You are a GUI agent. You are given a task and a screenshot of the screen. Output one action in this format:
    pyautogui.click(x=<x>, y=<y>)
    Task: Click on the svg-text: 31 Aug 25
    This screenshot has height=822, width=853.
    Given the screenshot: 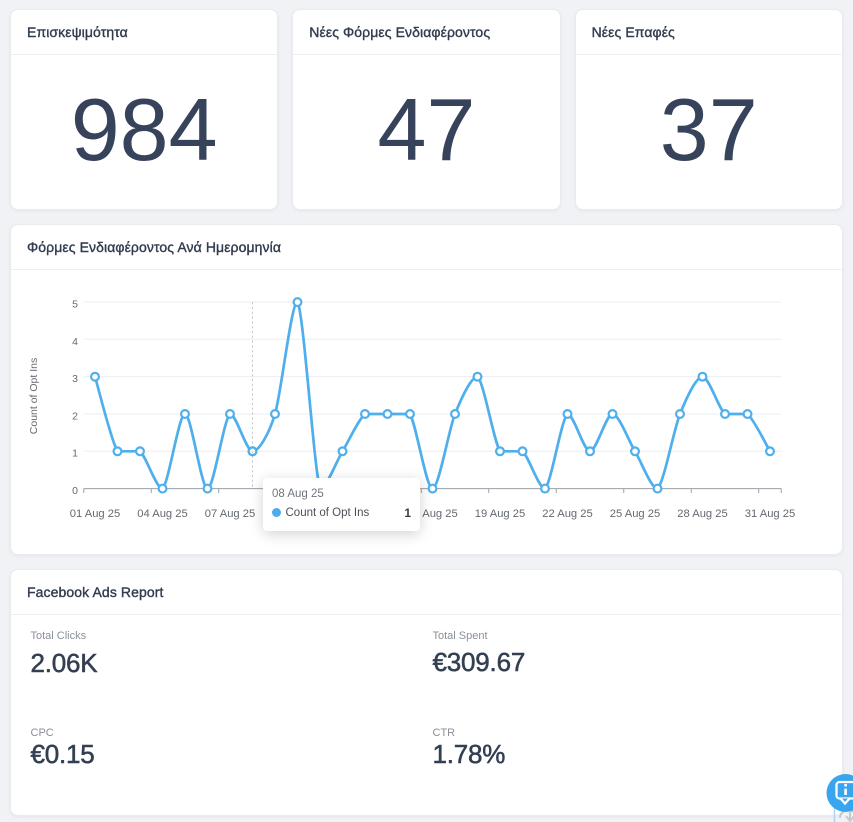 What is the action you would take?
    pyautogui.click(x=770, y=514)
    